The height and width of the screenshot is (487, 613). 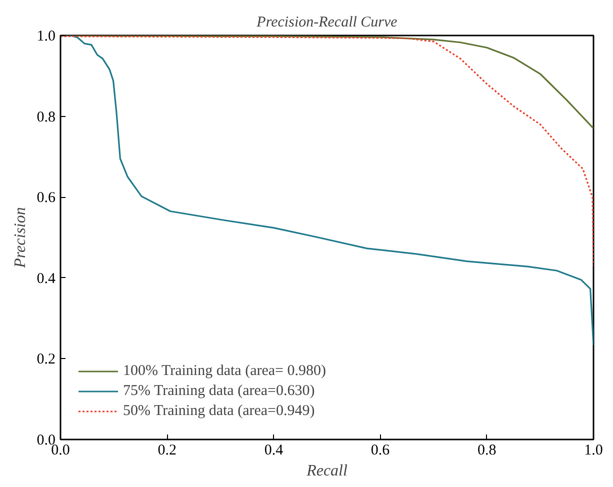 What do you see at coordinates (327, 22) in the screenshot?
I see `chart-title: Precision-Recall Curve` at bounding box center [327, 22].